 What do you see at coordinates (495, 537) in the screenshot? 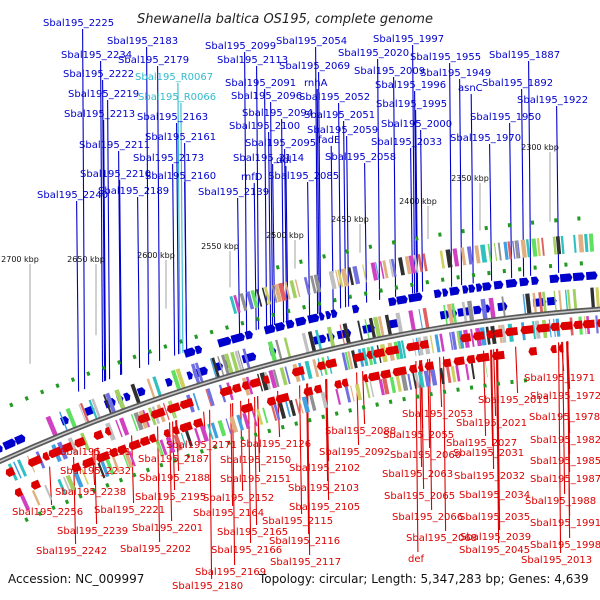
I see `reverse-gene-label: Sbal195_2039` at bounding box center [495, 537].